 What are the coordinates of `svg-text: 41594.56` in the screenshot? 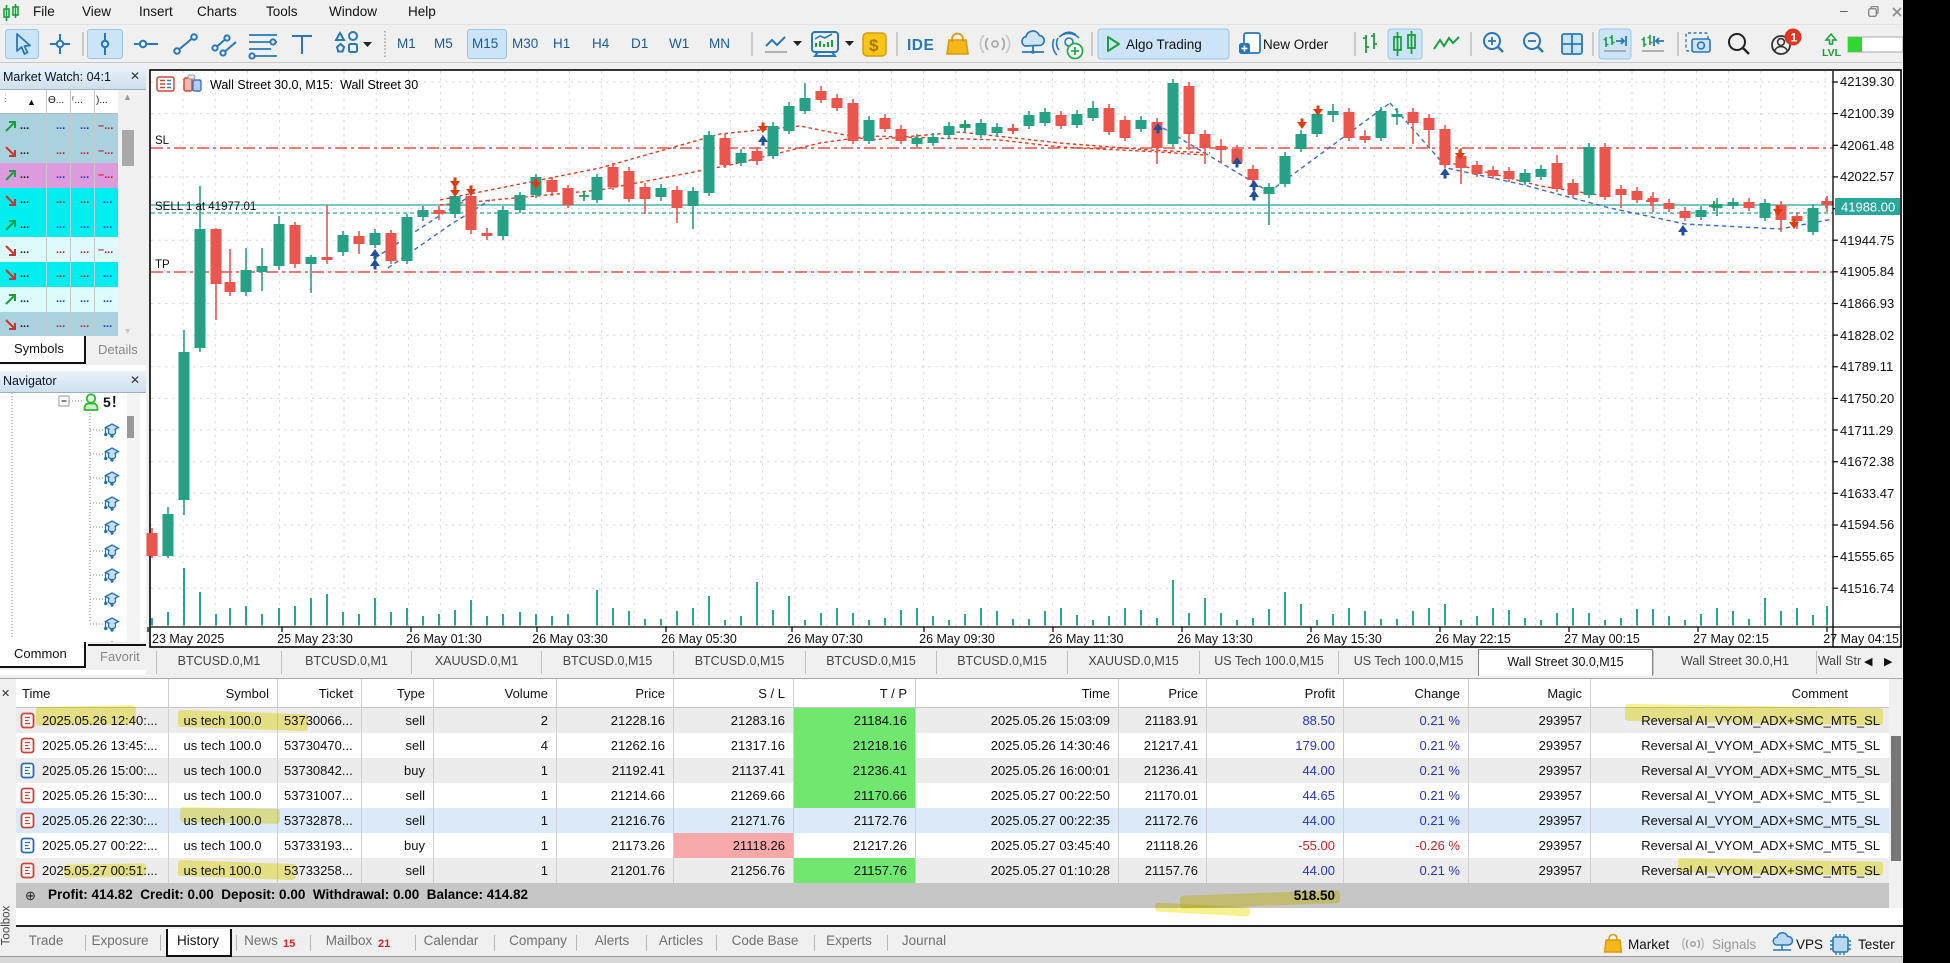 It's located at (1867, 524).